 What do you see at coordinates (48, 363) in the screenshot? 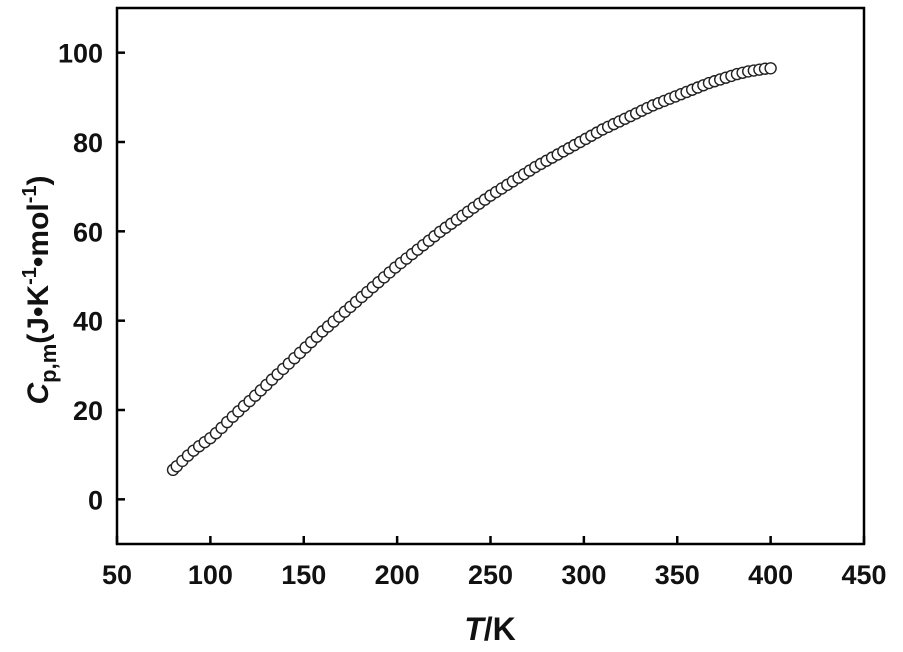
I see `y-axis-subscript: p,m` at bounding box center [48, 363].